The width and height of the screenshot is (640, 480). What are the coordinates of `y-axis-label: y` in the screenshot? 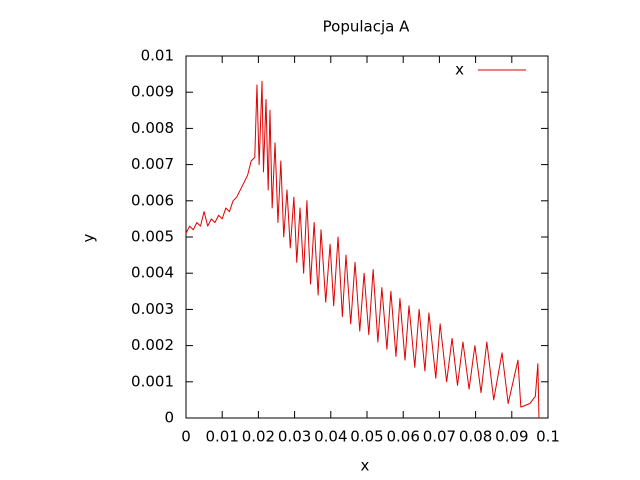 It's located at (89, 237).